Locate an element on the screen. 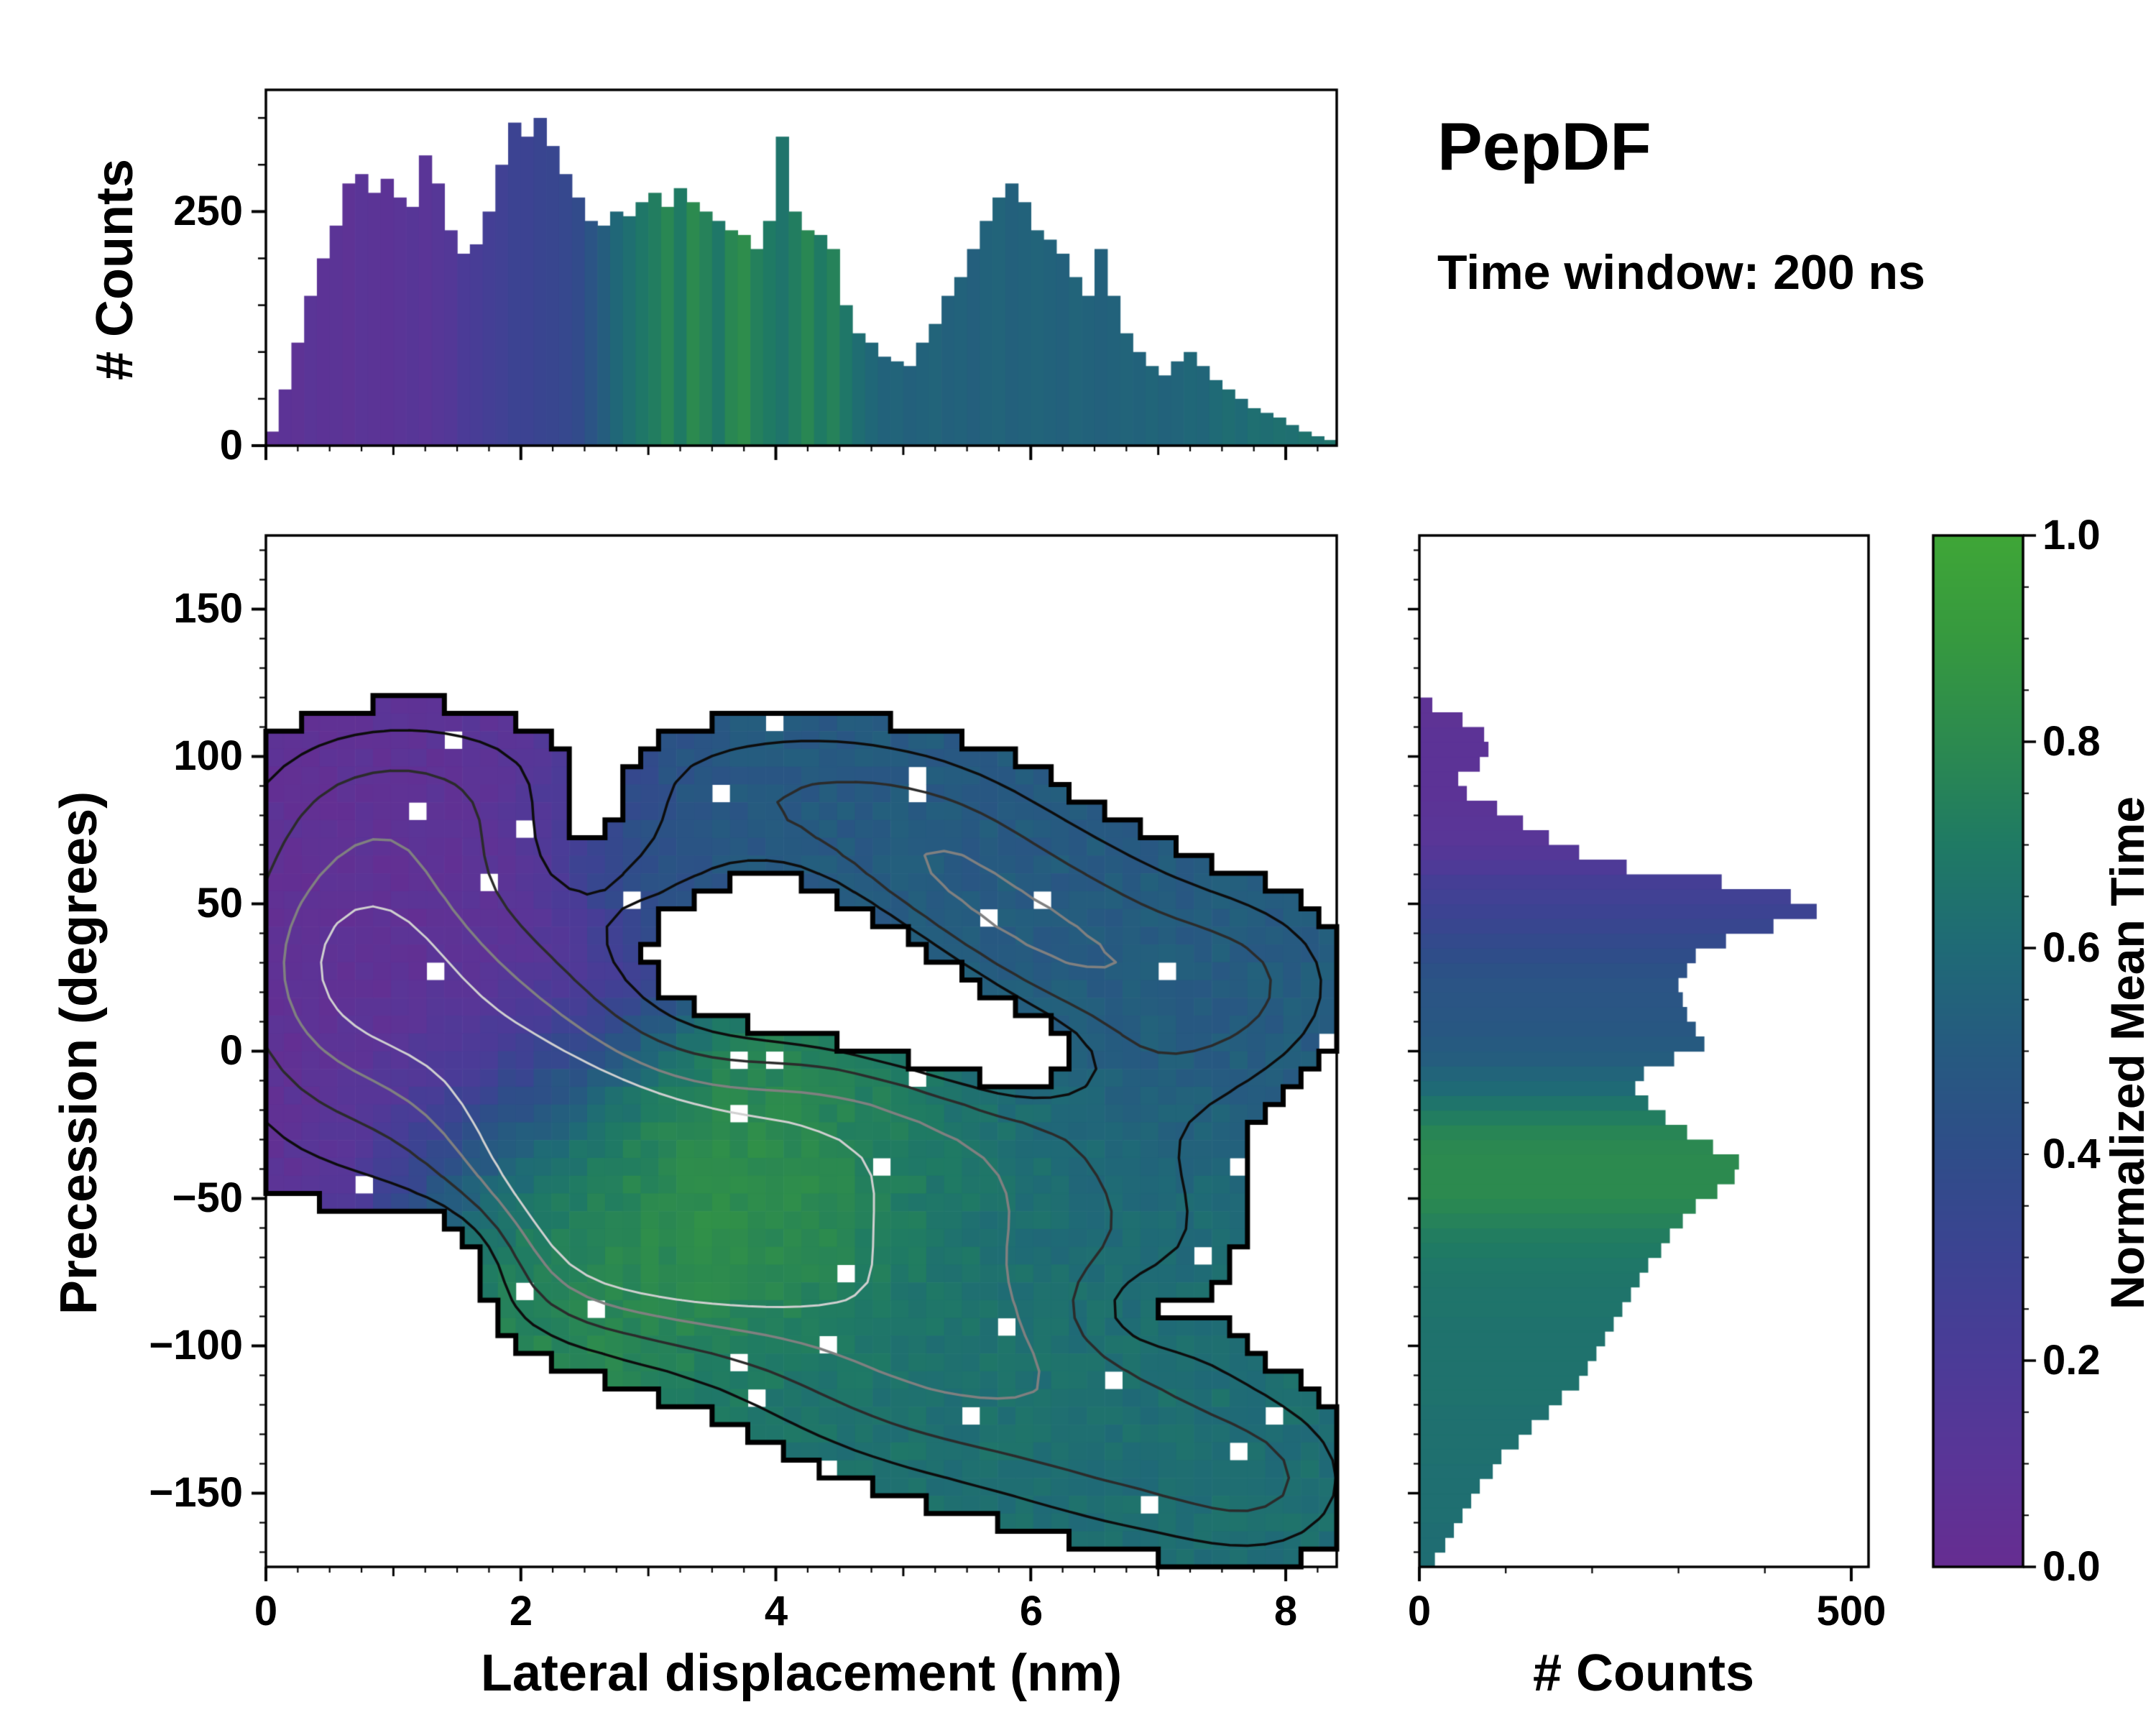  figure-subtitle: Time window: 200 ns is located at coordinates (1681, 272).